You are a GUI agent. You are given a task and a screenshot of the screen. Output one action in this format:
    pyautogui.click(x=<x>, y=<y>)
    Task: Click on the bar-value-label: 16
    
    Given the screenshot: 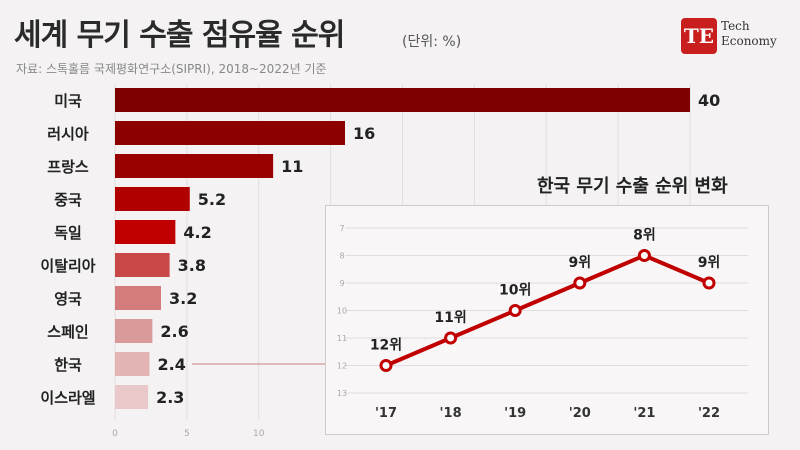 What is the action you would take?
    pyautogui.click(x=364, y=133)
    